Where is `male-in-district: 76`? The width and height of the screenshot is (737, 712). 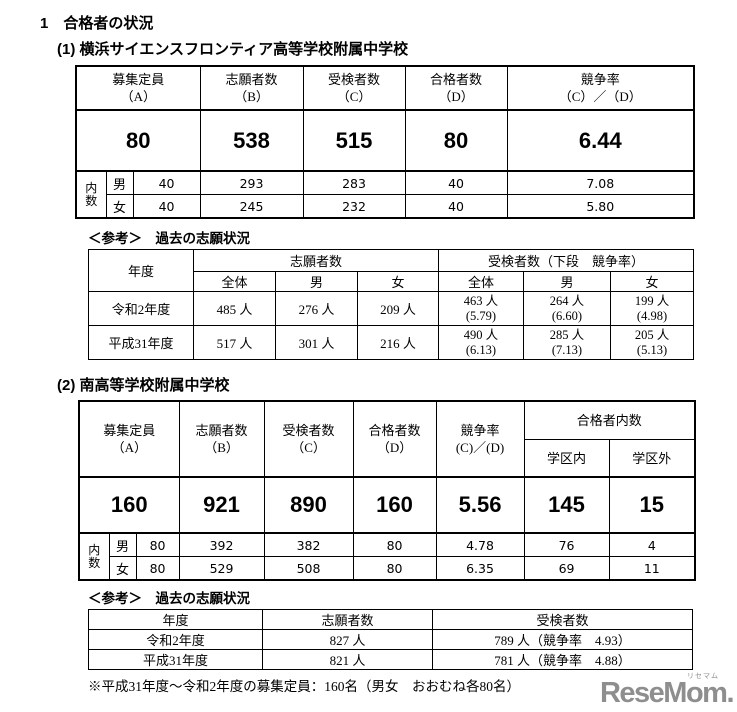 male-in-district: 76 is located at coordinates (566, 544).